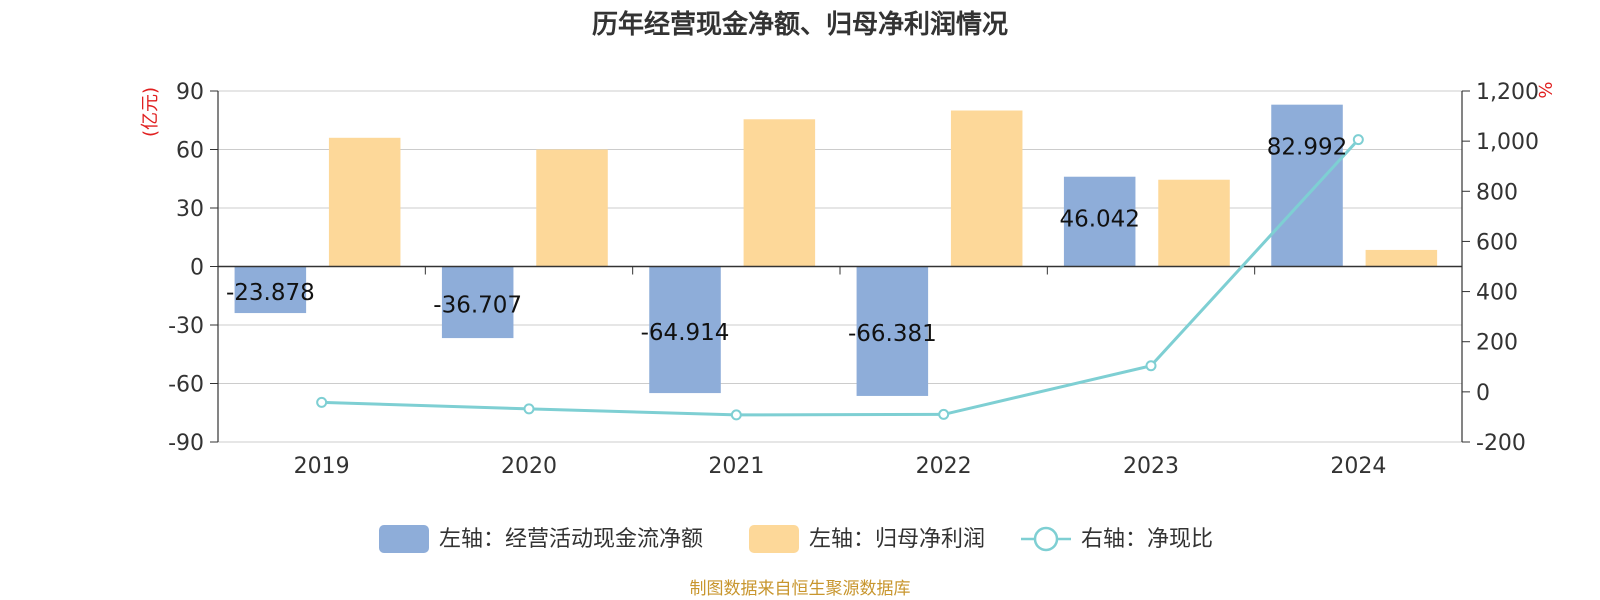  What do you see at coordinates (736, 466) in the screenshot?
I see `x-tick-label: 2021` at bounding box center [736, 466].